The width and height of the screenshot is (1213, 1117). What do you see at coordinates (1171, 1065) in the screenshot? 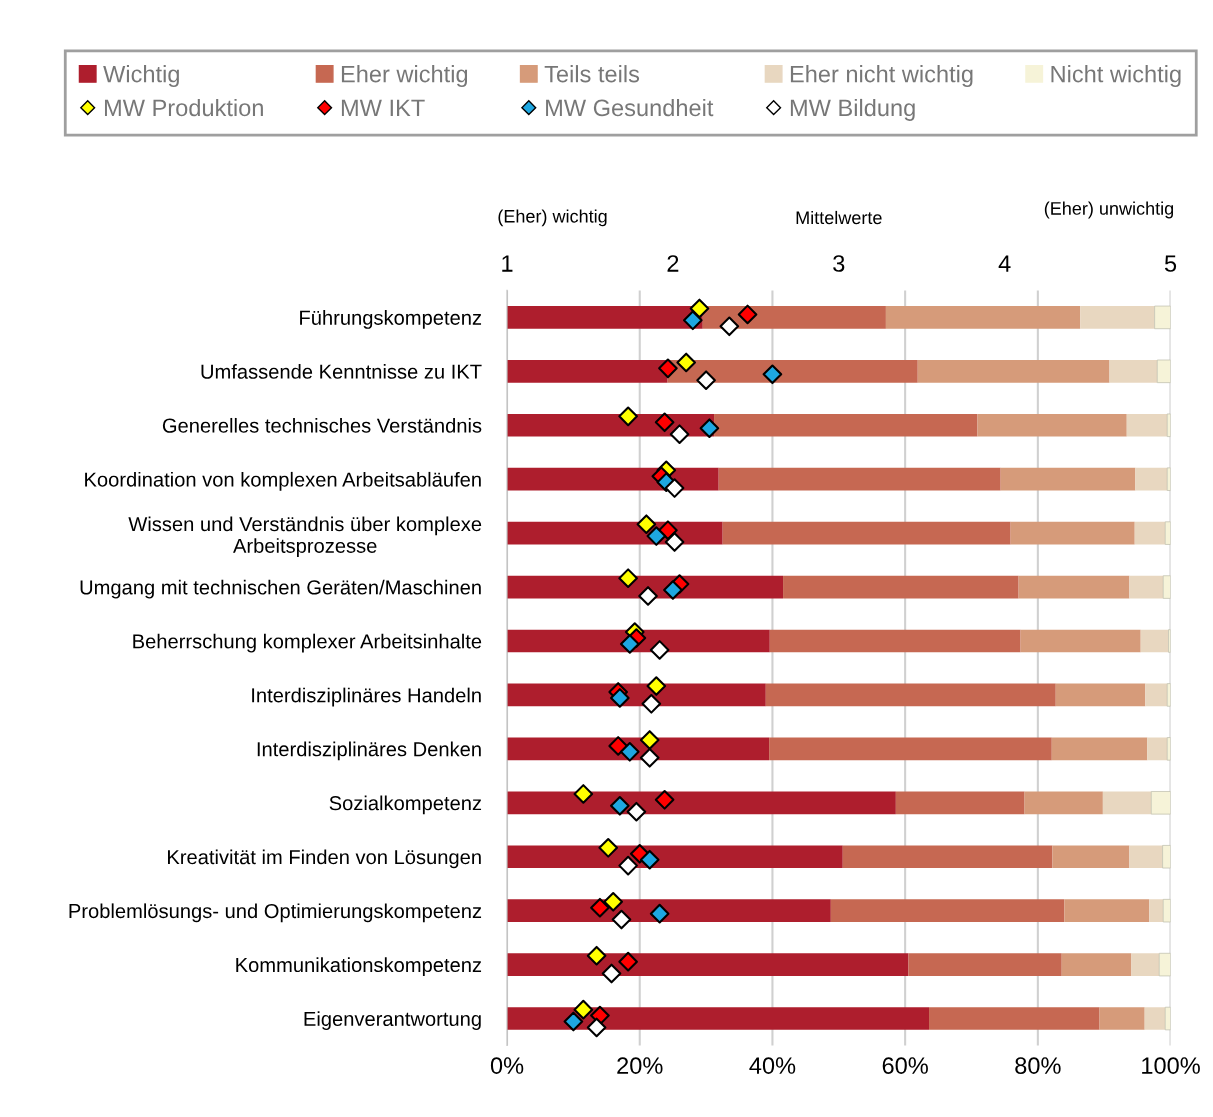
I see `x-tick-label: 100%` at bounding box center [1171, 1065].